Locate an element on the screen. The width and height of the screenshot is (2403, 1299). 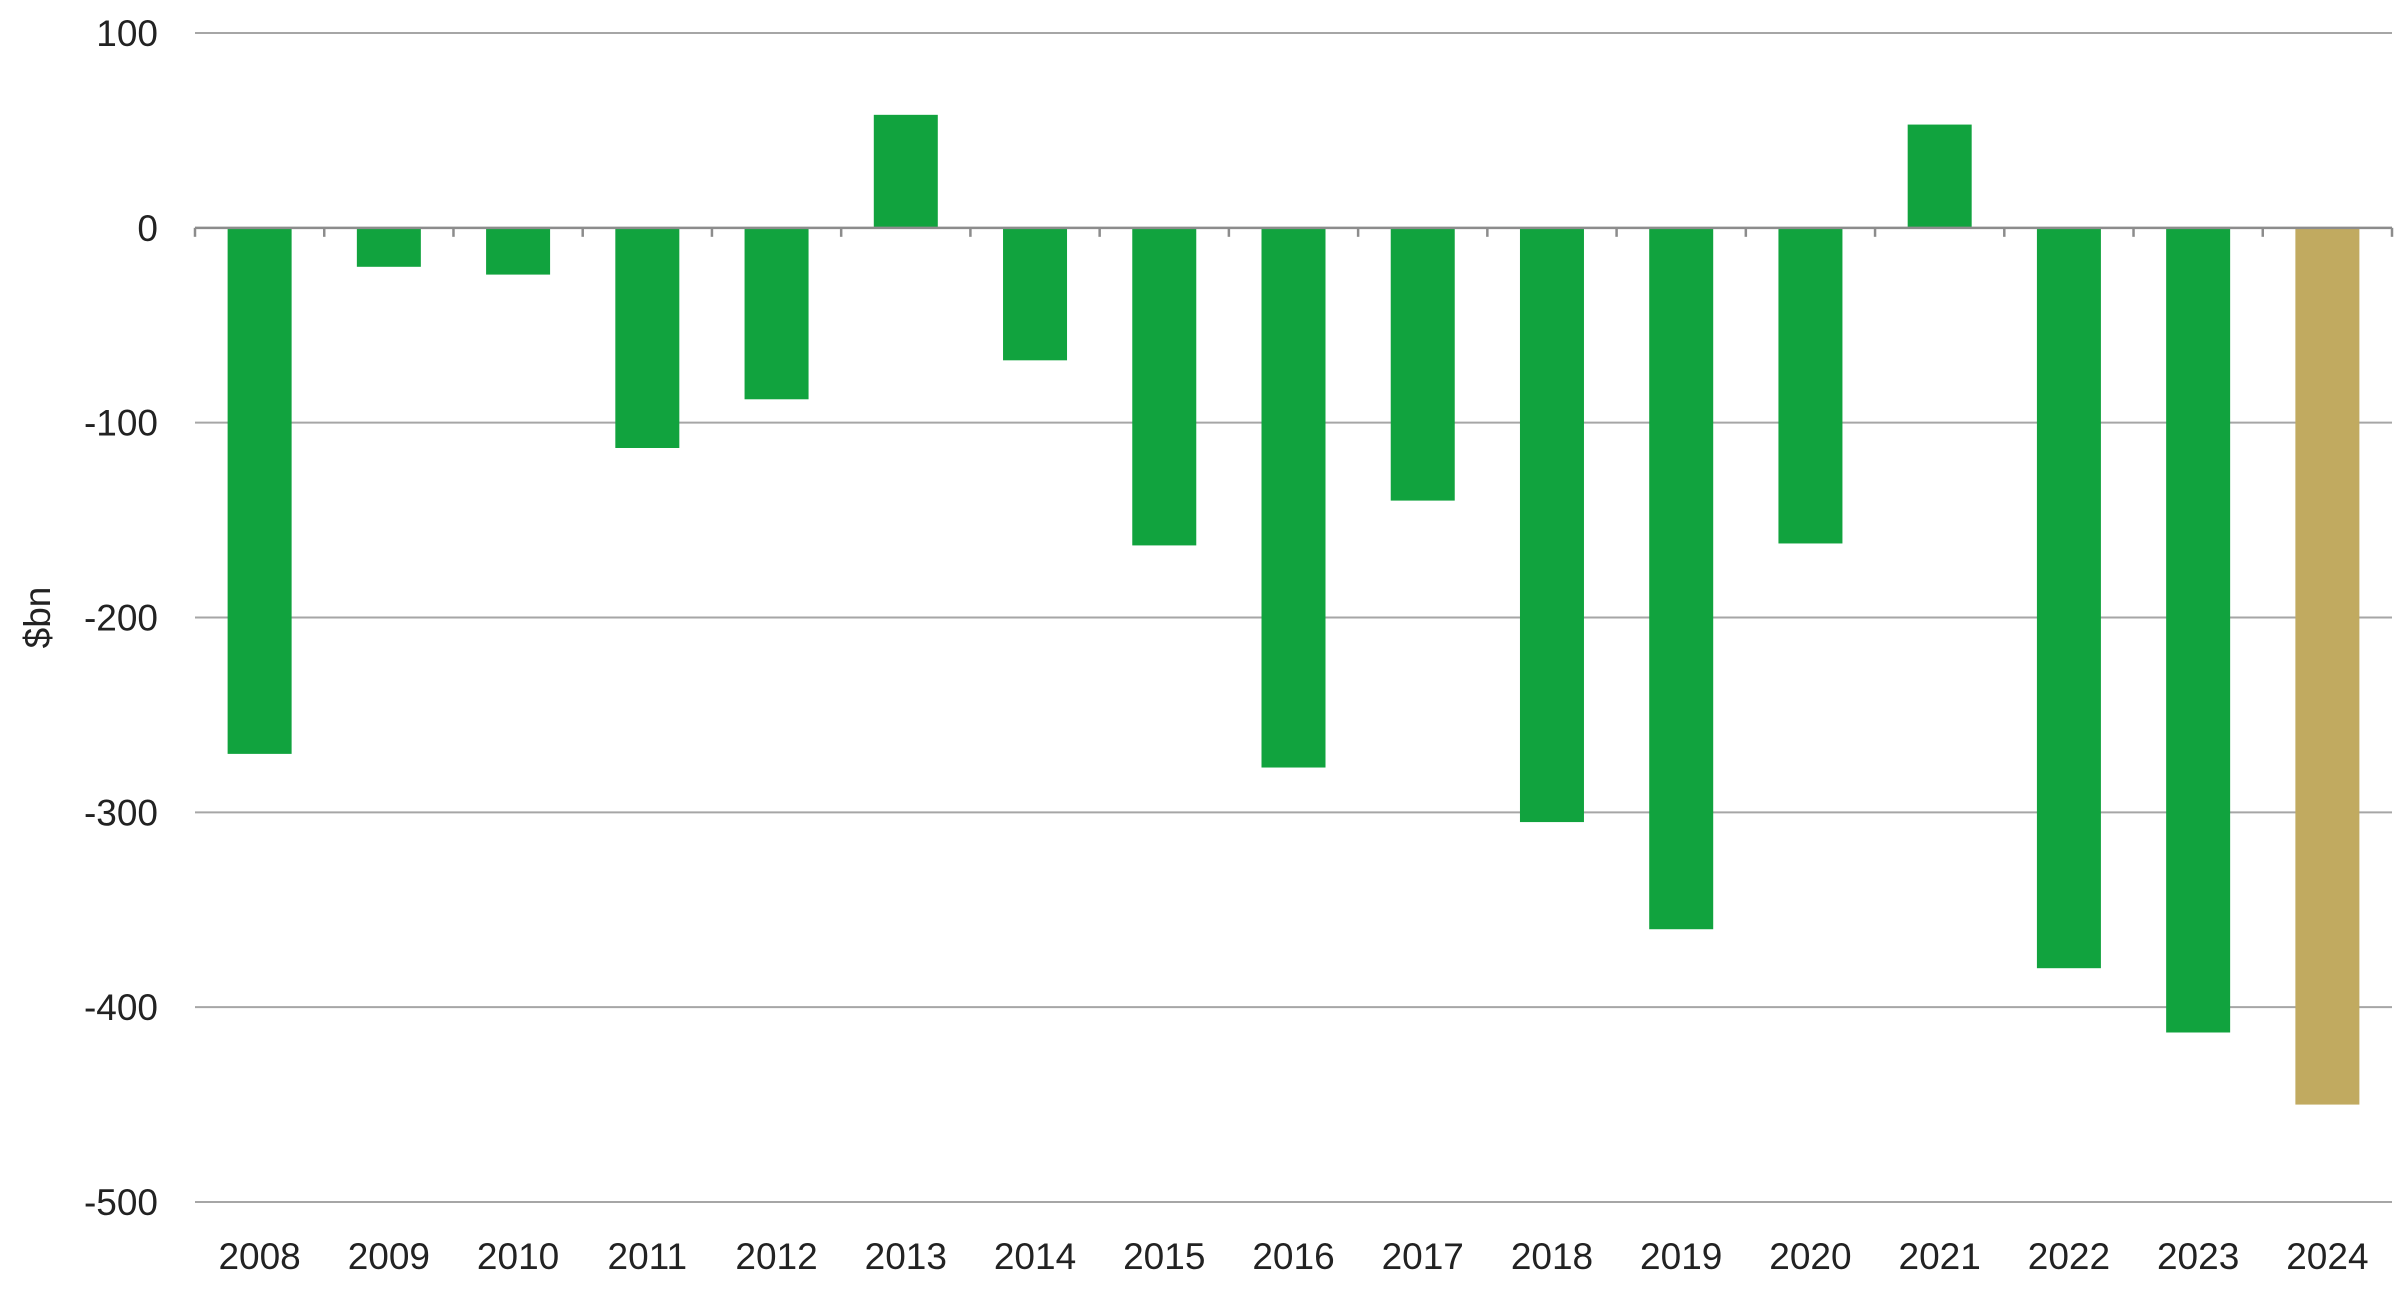
bar-2017 is located at coordinates (1422, 364).